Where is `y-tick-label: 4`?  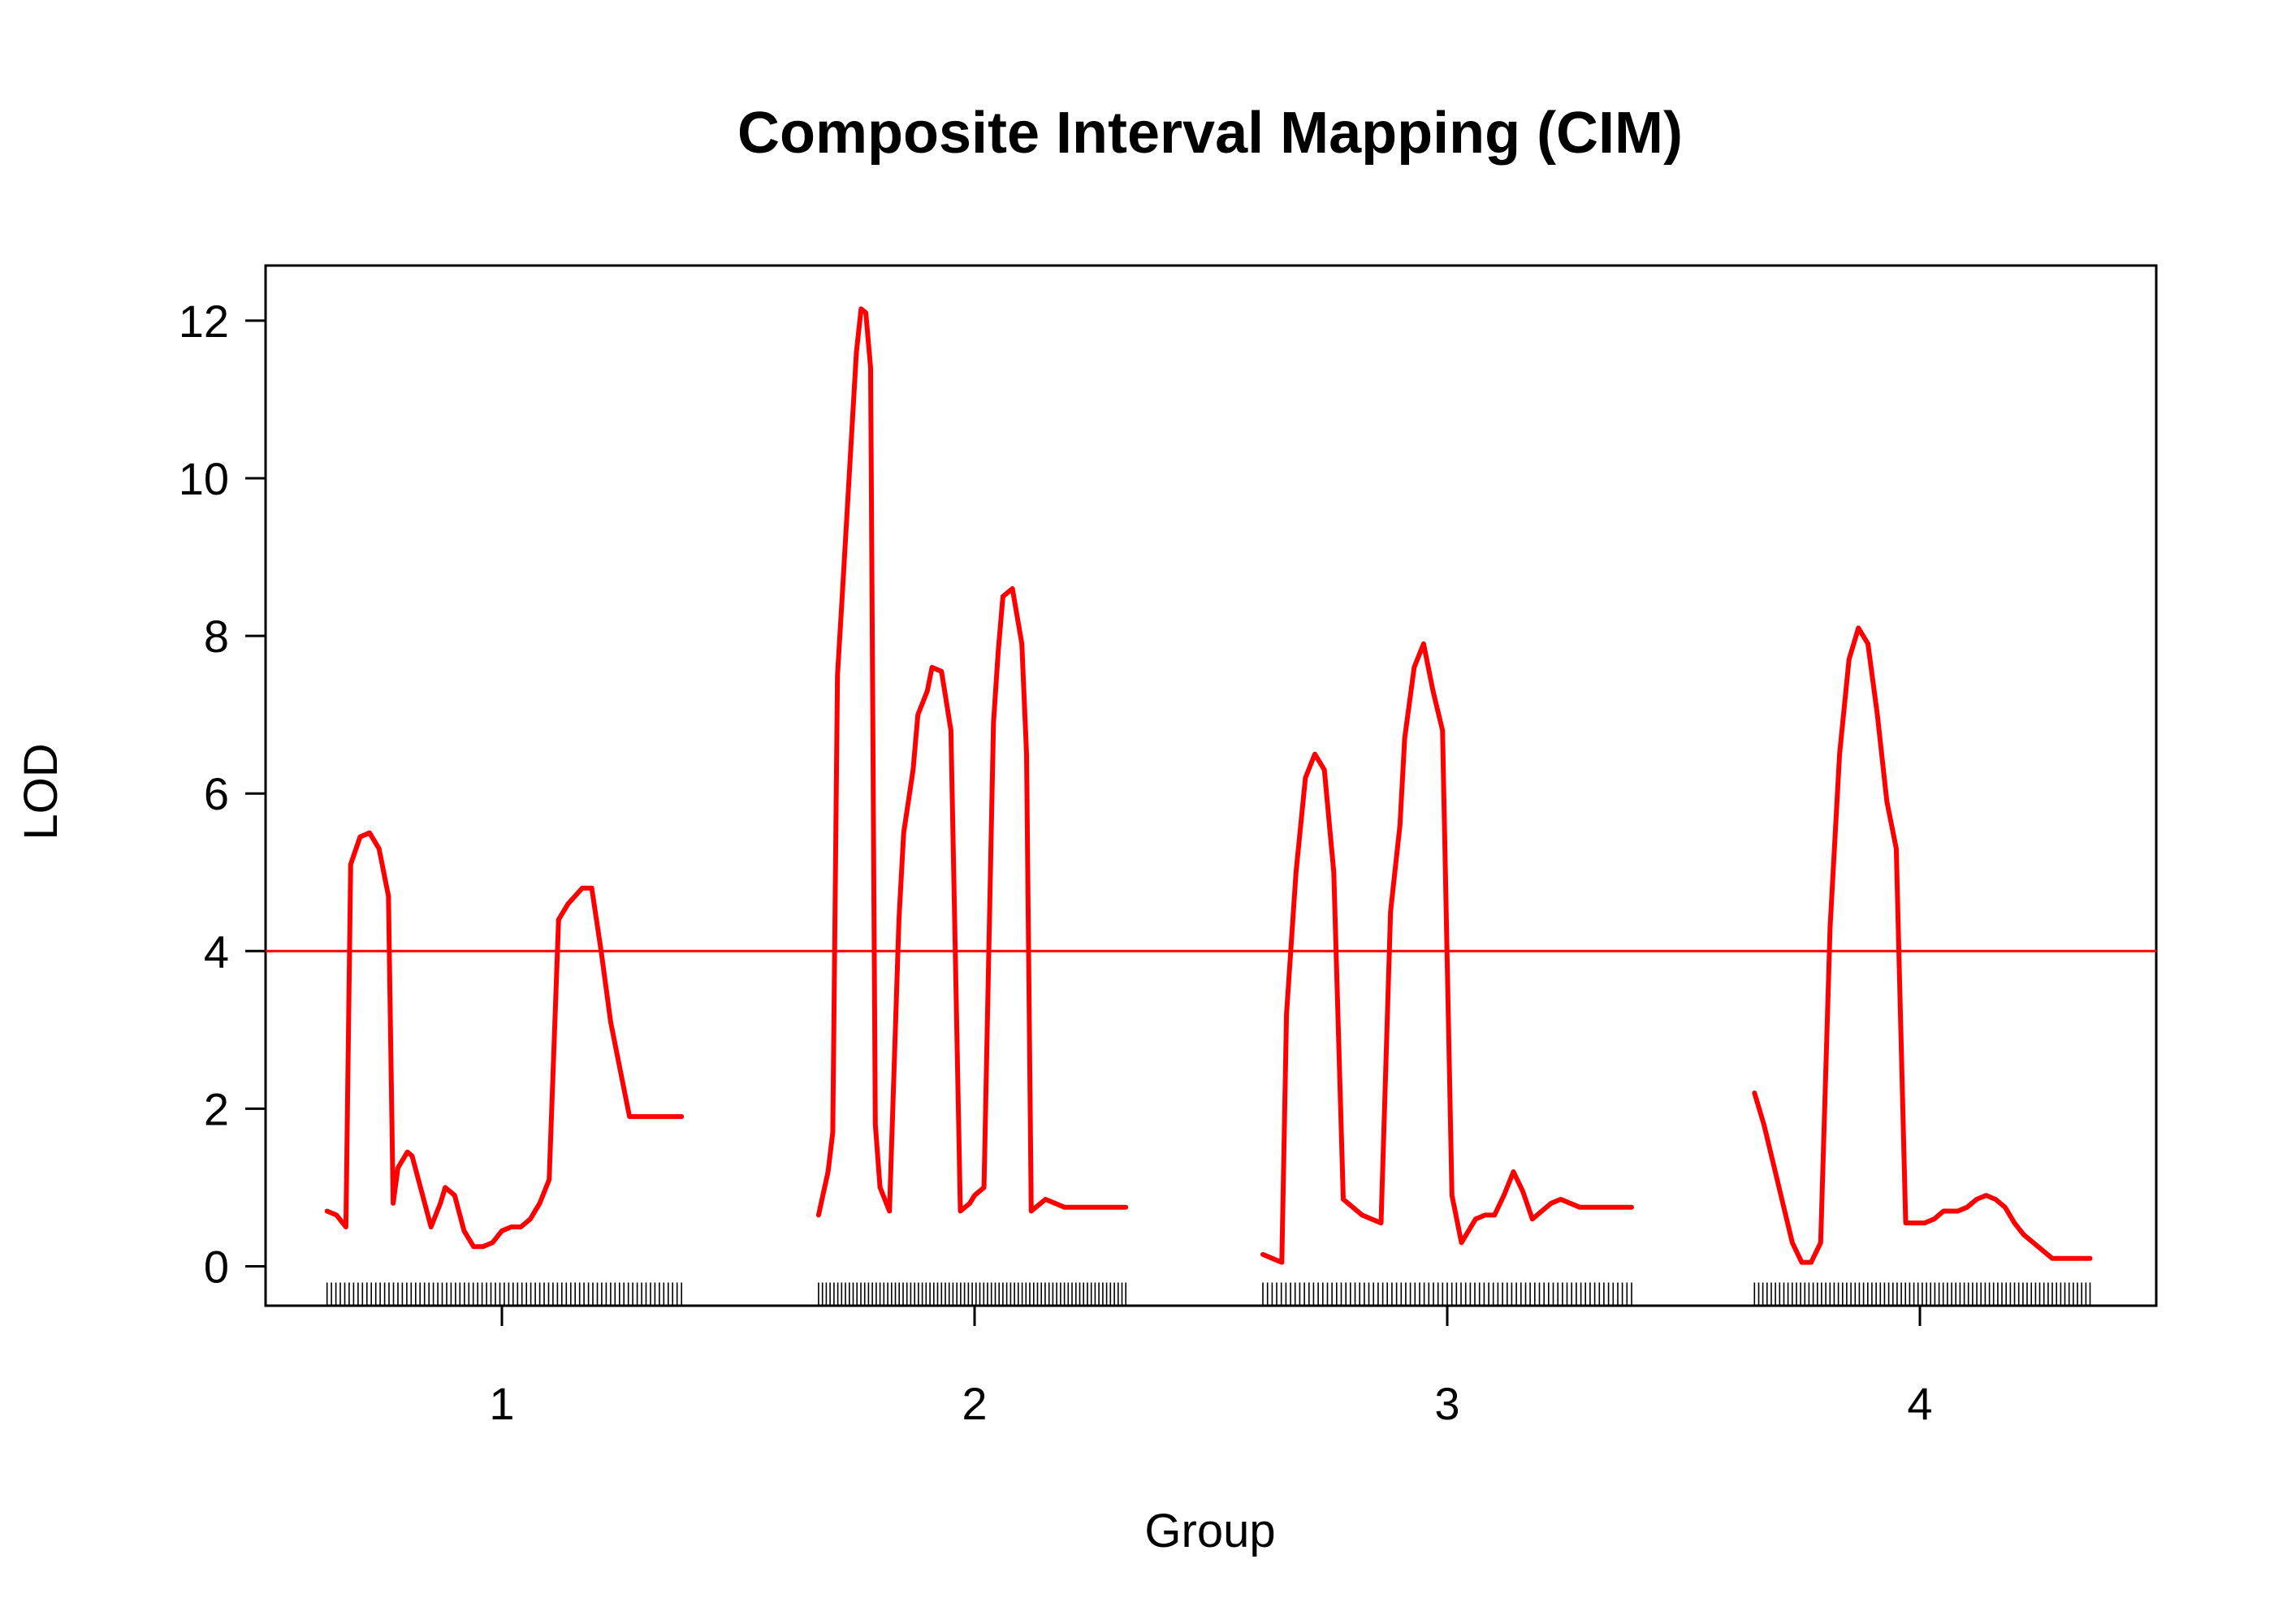
y-tick-label: 4 is located at coordinates (216, 952).